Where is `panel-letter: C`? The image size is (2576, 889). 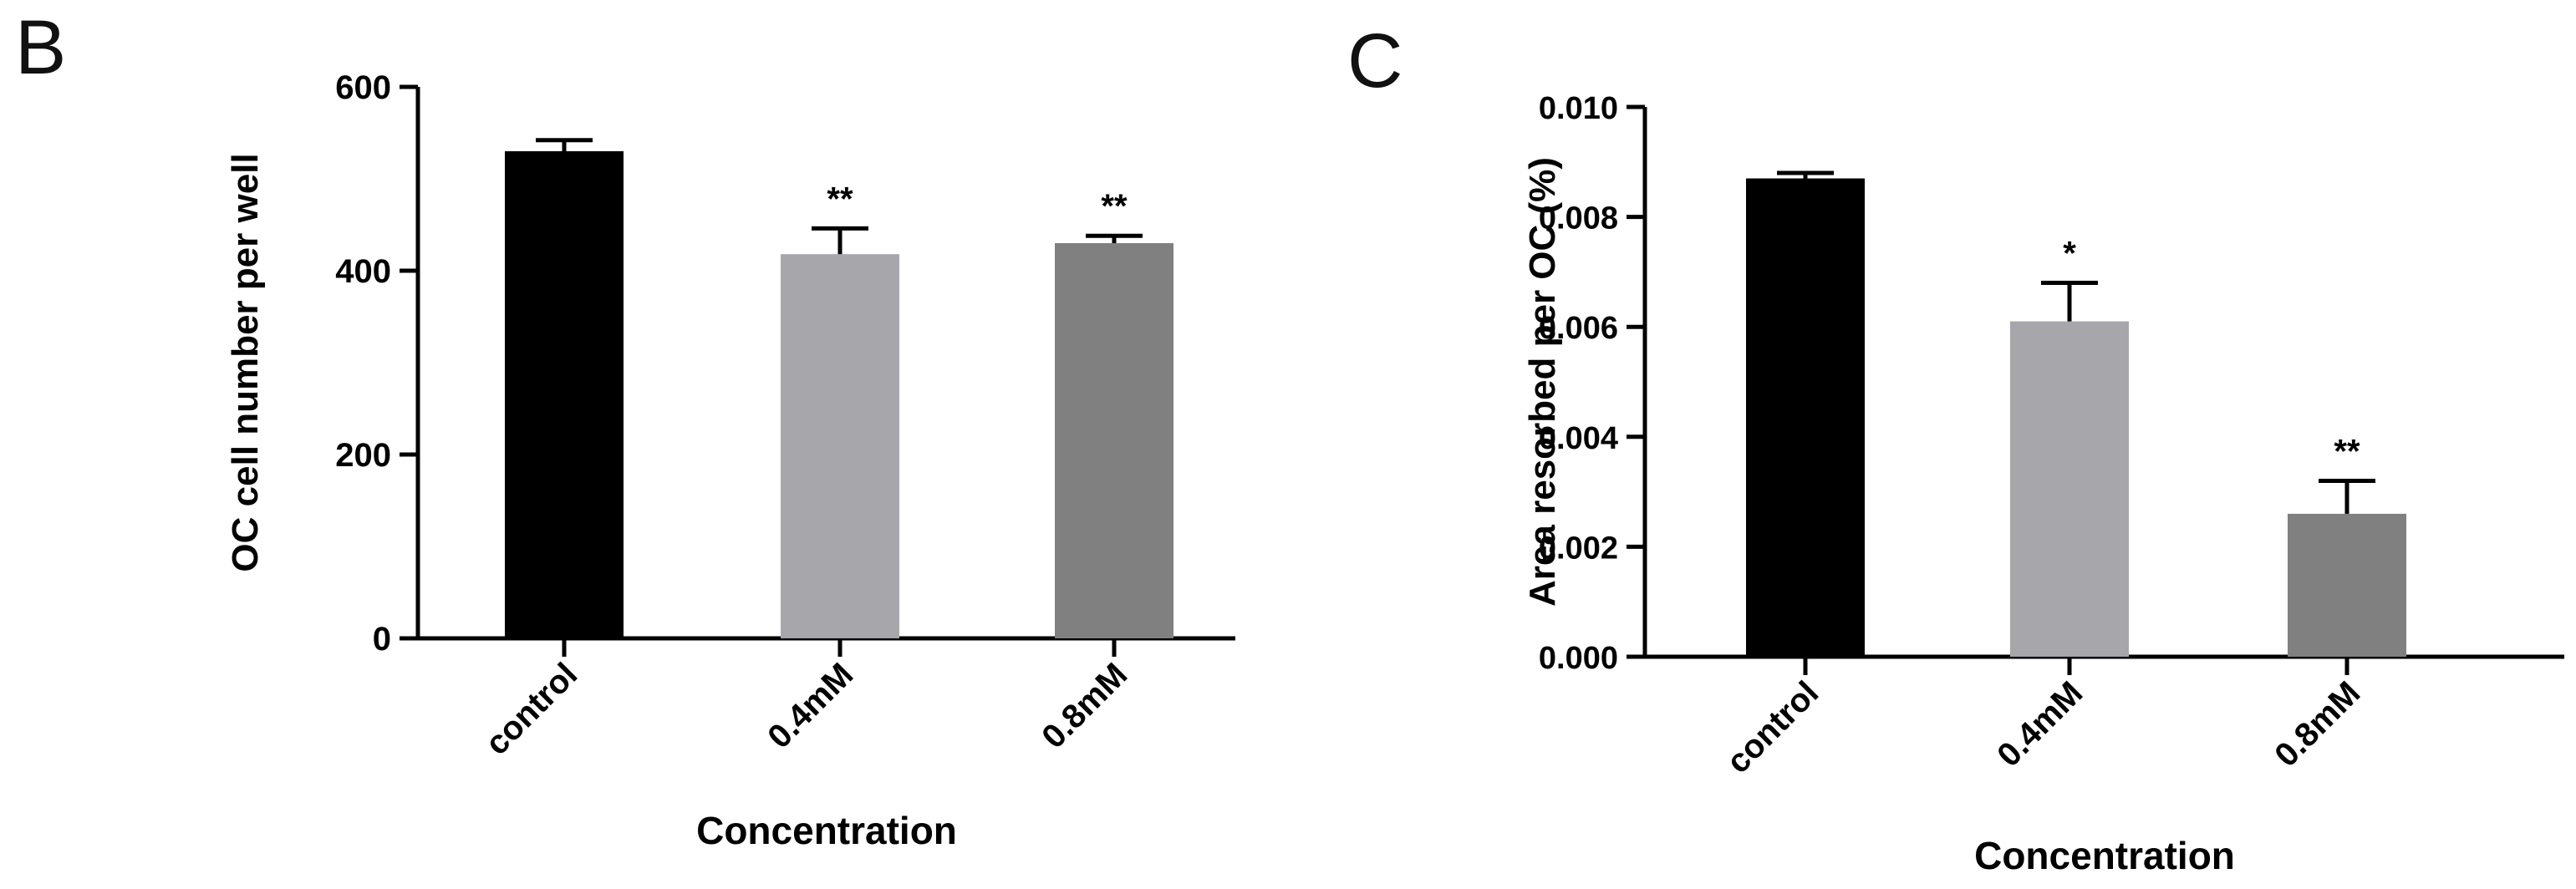 panel-letter: C is located at coordinates (1375, 61).